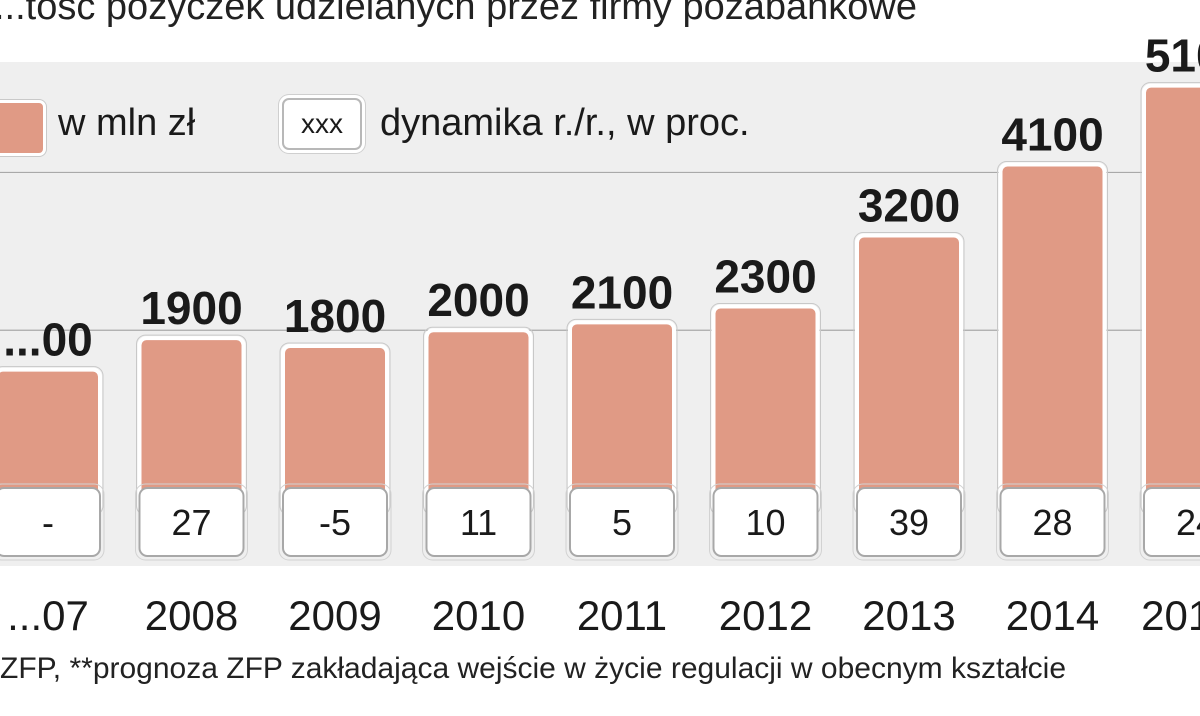  What do you see at coordinates (1188, 522) in the screenshot?
I see `dynamics-label-8: 24` at bounding box center [1188, 522].